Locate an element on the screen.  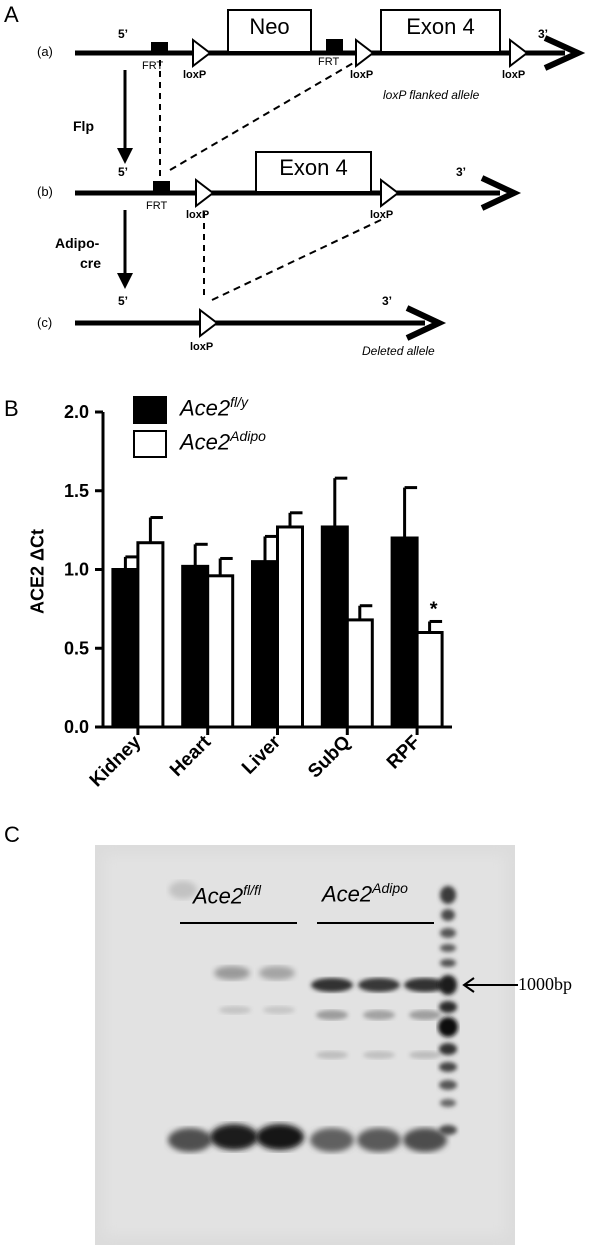
y-tick-label: 1.5 is located at coordinates (76, 491).